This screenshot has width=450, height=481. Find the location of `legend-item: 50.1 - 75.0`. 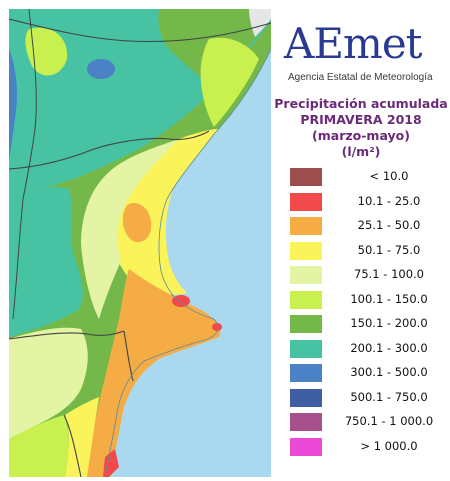

legend-item: 50.1 - 75.0 is located at coordinates (370, 252).